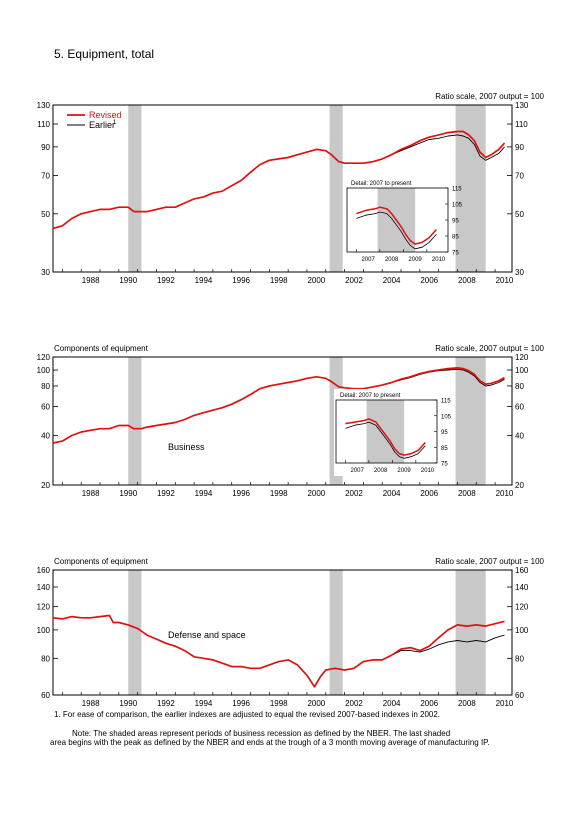 Image resolution: width=585 pixels, height=815 pixels. Describe the element at coordinates (166, 280) in the screenshot. I see `x-tick-label: 1992` at that location.